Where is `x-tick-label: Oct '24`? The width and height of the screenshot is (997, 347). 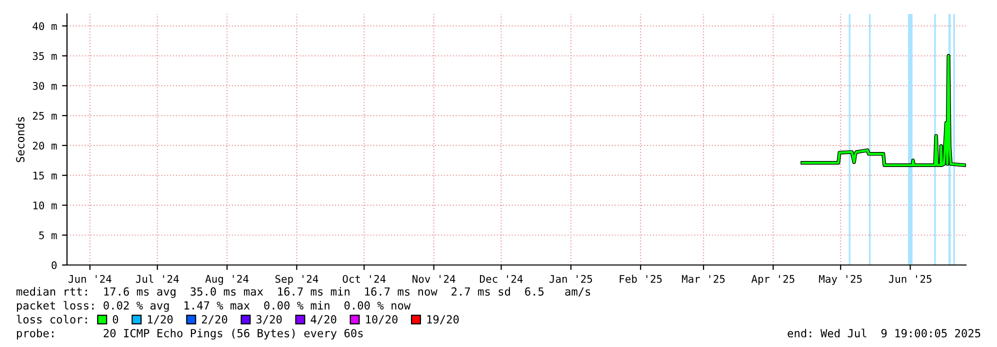 x-tick-label: Oct '24 is located at coordinates (364, 278).